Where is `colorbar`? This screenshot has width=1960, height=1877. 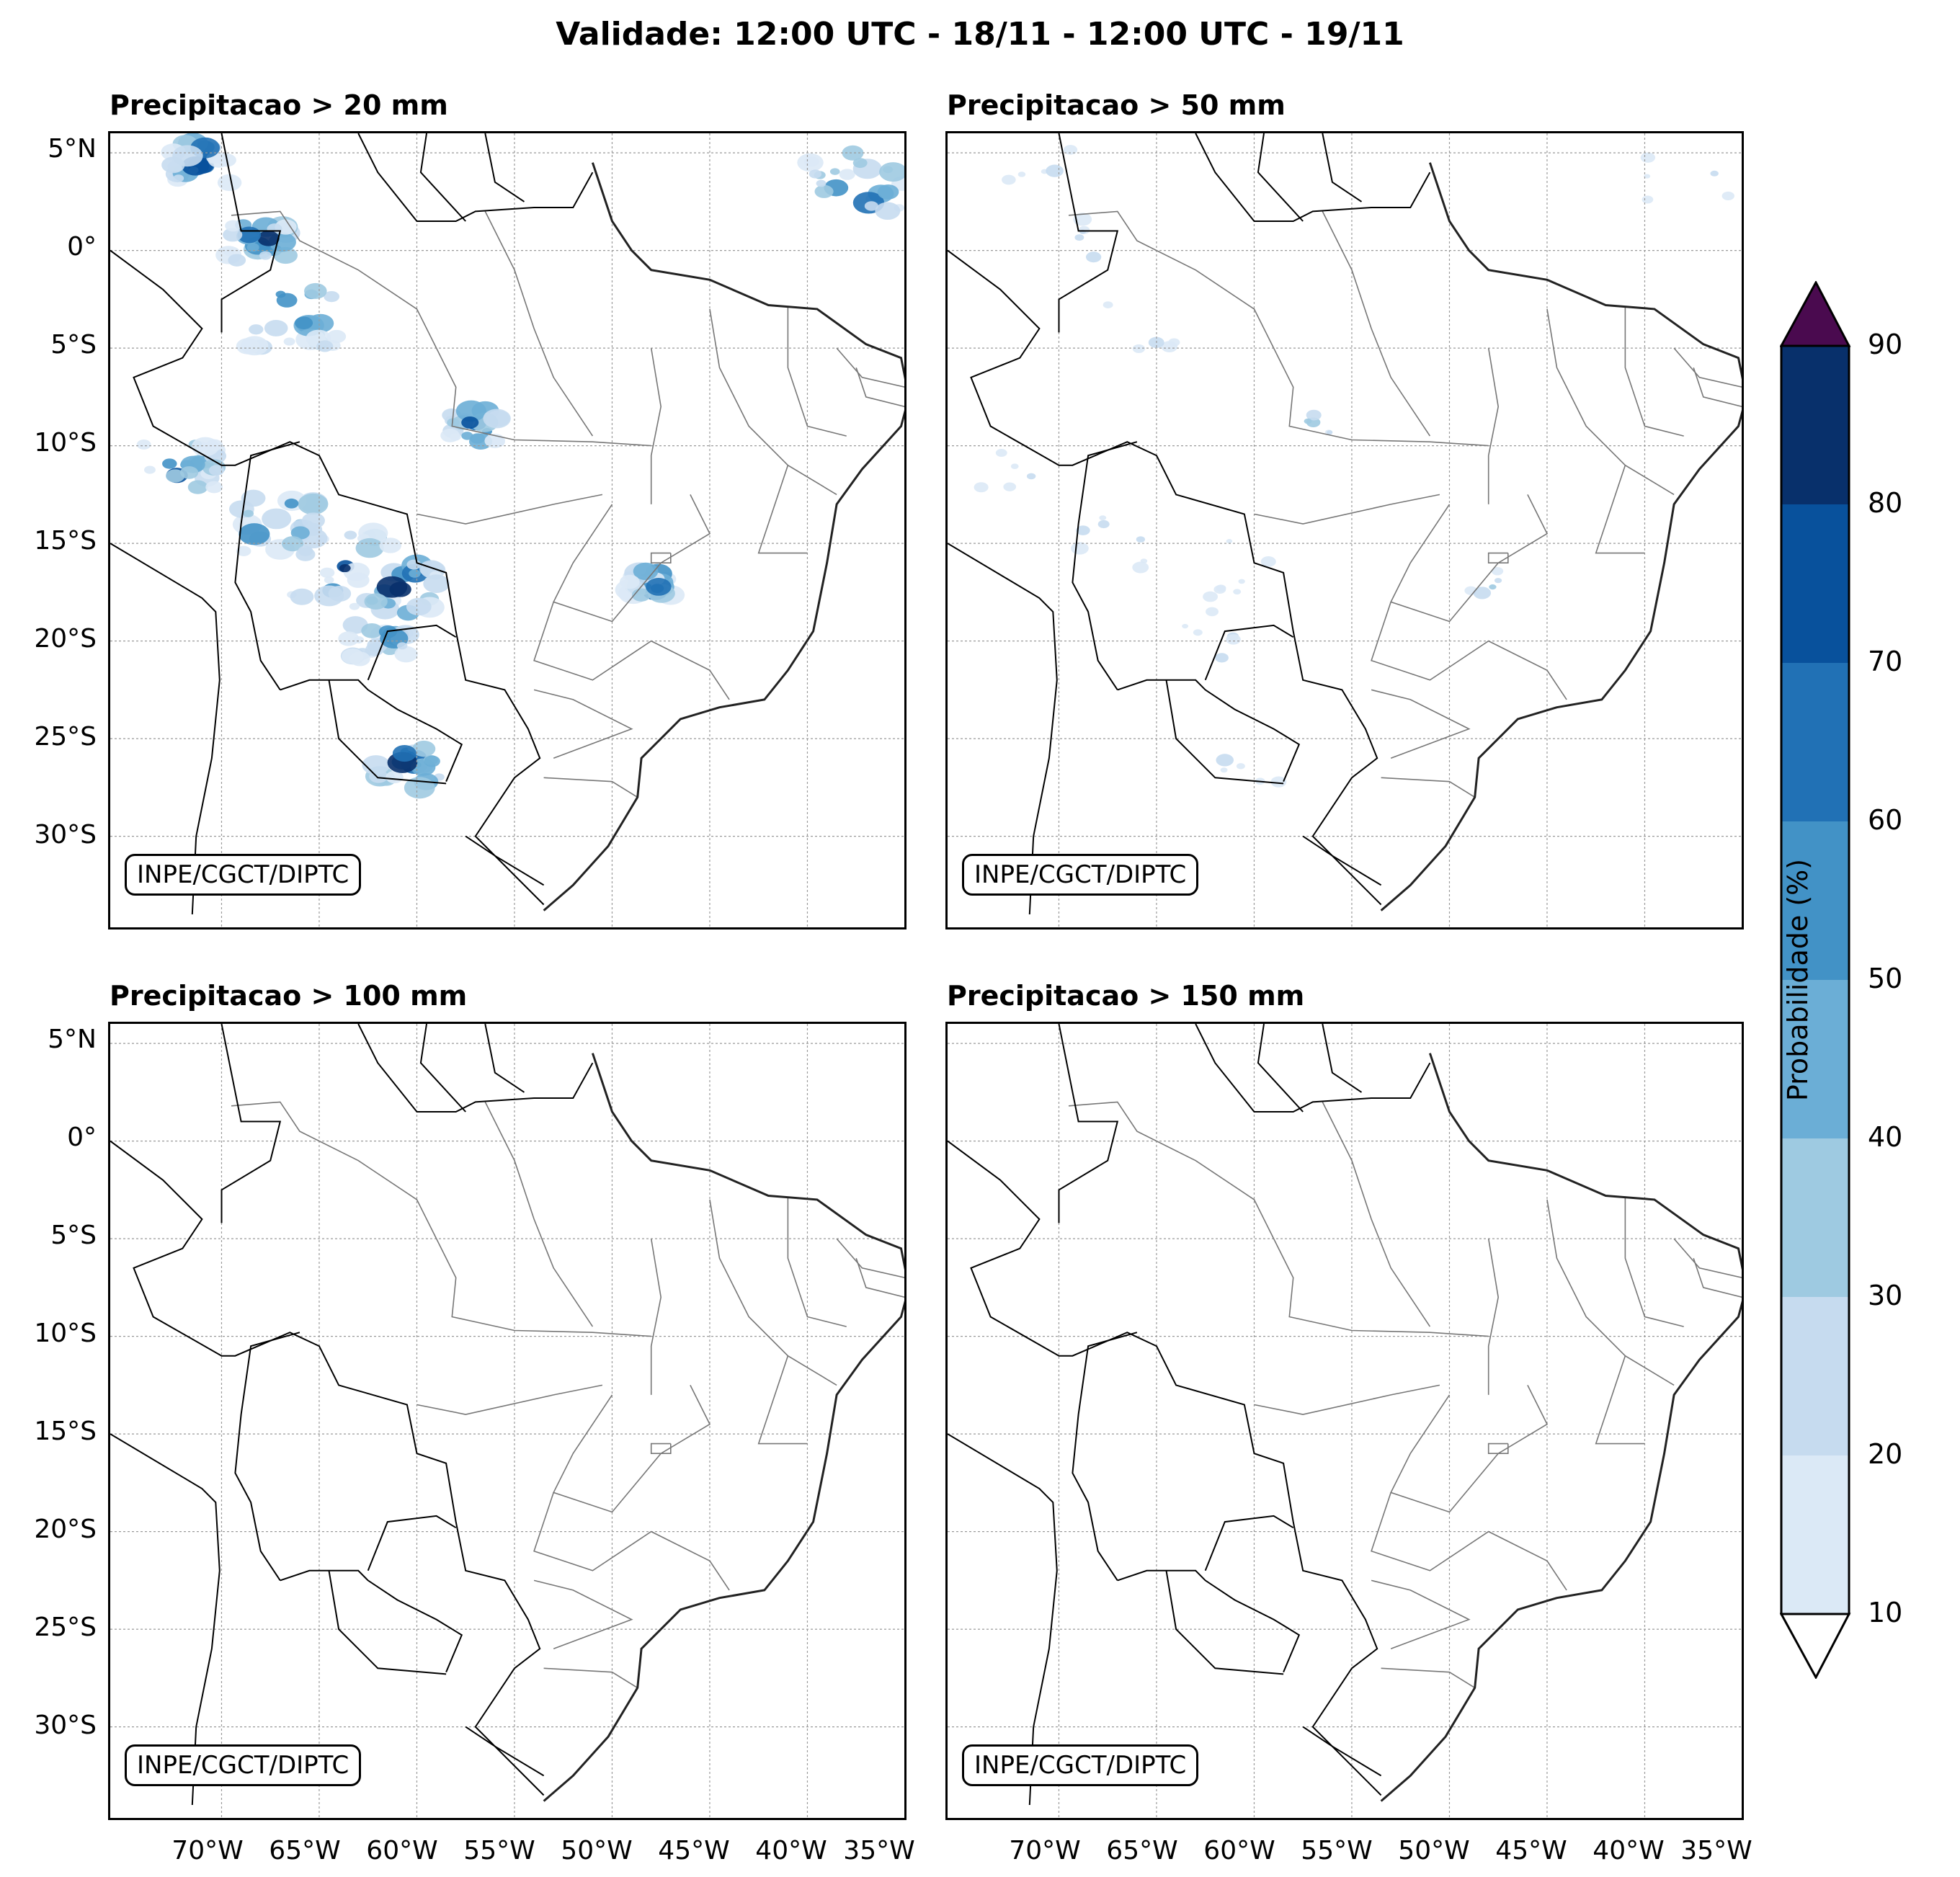 colorbar is located at coordinates (1815, 980).